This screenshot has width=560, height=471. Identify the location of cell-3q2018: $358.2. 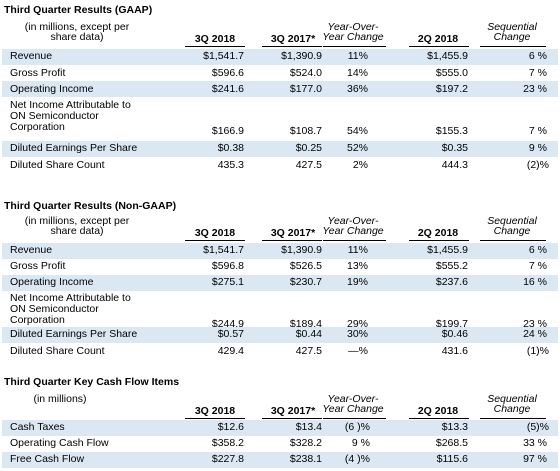
(227, 443).